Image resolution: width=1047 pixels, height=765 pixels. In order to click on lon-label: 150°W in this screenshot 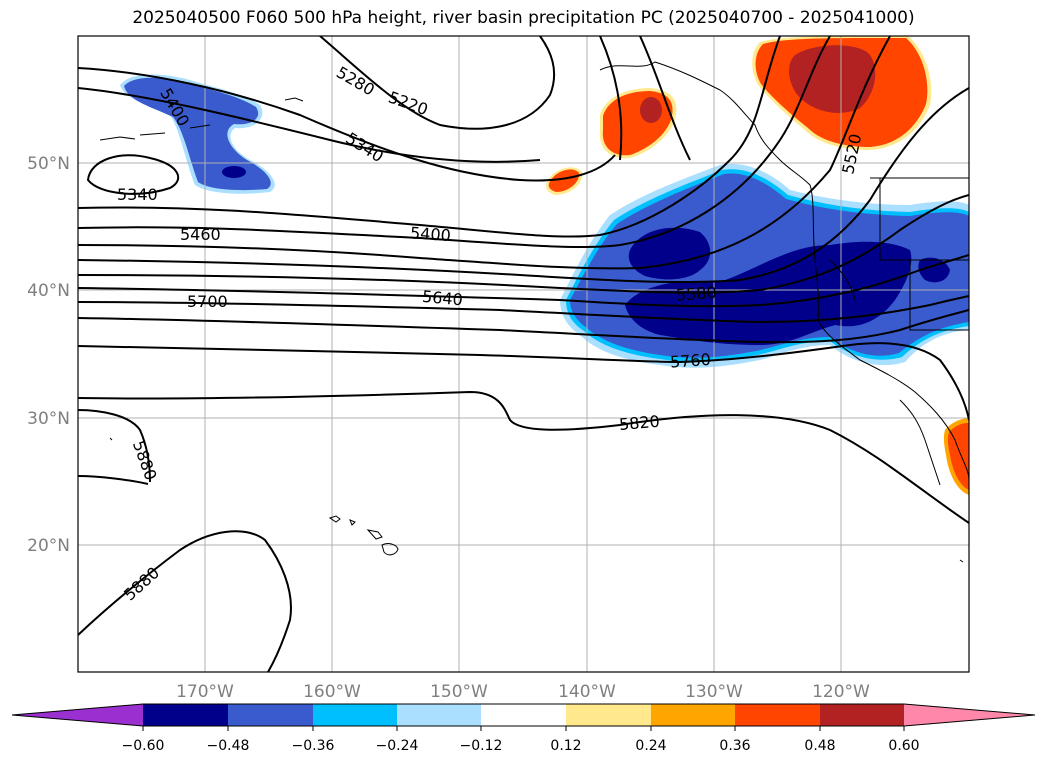, I will do `click(459, 692)`.